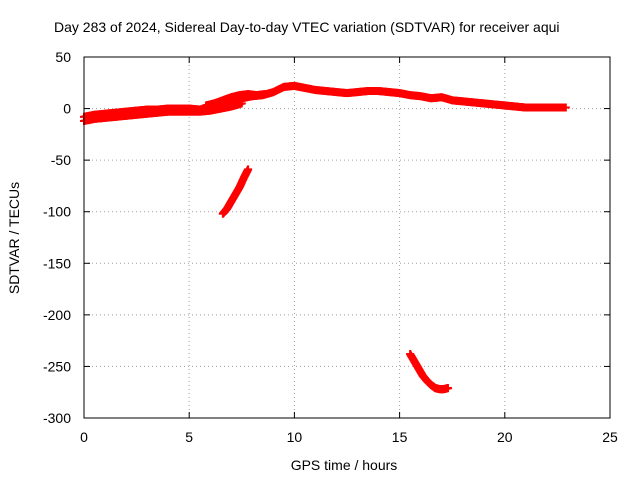 Image resolution: width=640 pixels, height=480 pixels. Describe the element at coordinates (57, 212) in the screenshot. I see `y-tick-label: -100` at that location.